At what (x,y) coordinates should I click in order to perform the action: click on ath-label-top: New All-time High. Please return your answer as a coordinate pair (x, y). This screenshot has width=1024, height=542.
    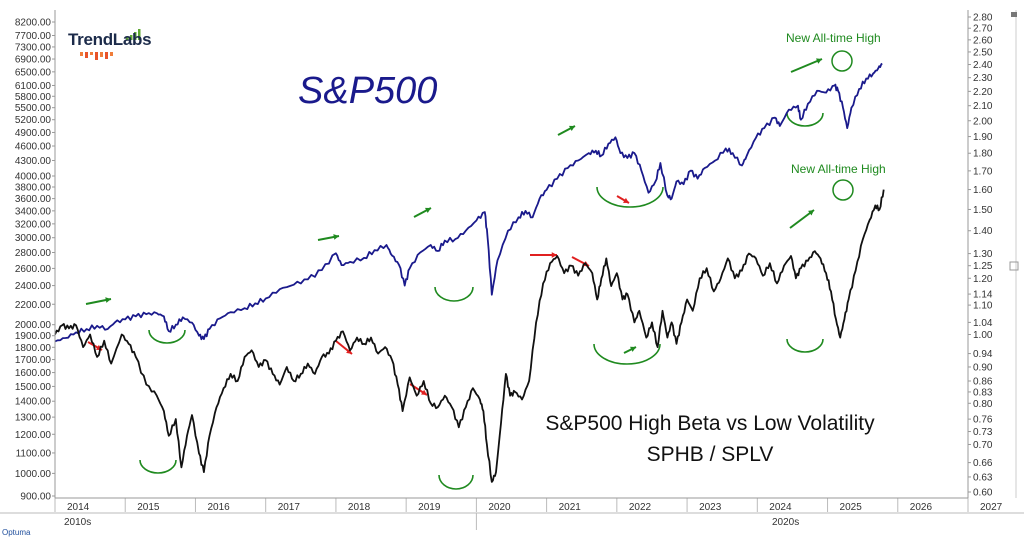
    Looking at the image, I should click on (833, 38).